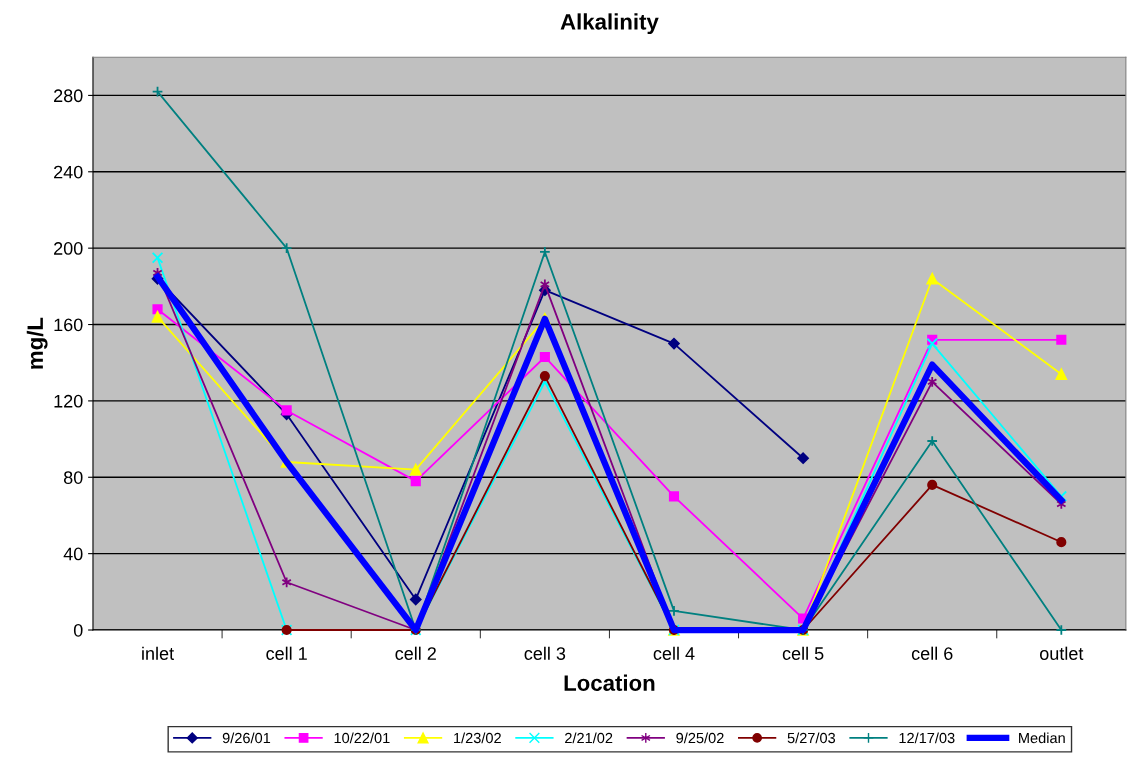 The height and width of the screenshot is (763, 1127). I want to click on x-tick-label: cell 5, so click(803, 653).